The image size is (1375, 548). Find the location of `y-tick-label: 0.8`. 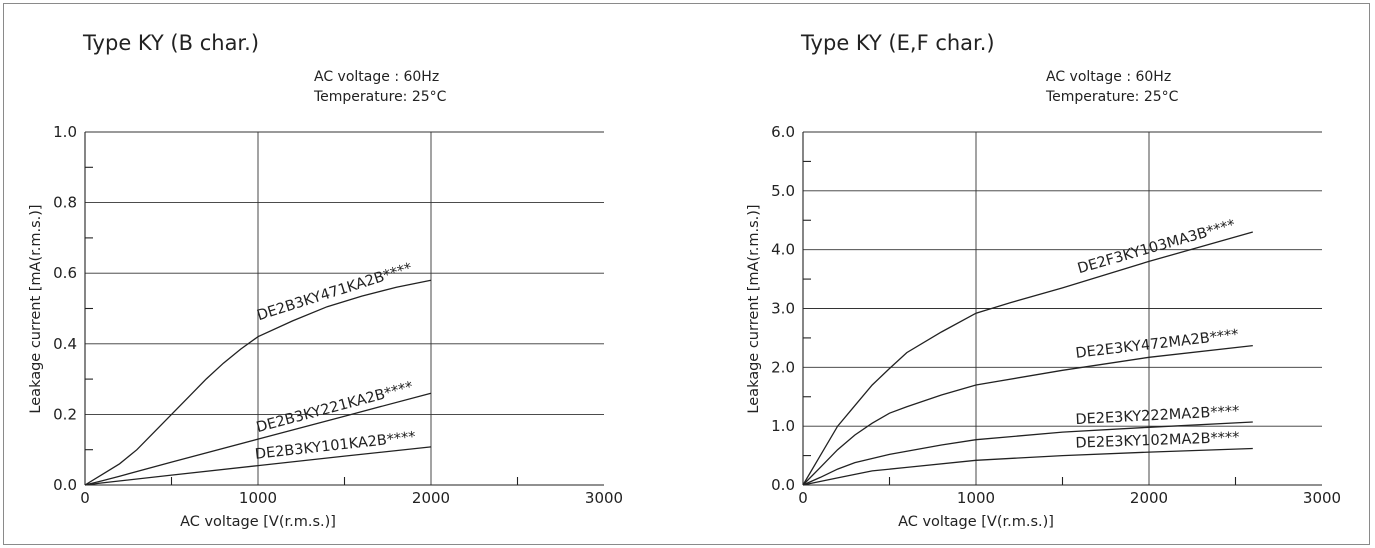

y-tick-label: 0.8 is located at coordinates (65, 203).